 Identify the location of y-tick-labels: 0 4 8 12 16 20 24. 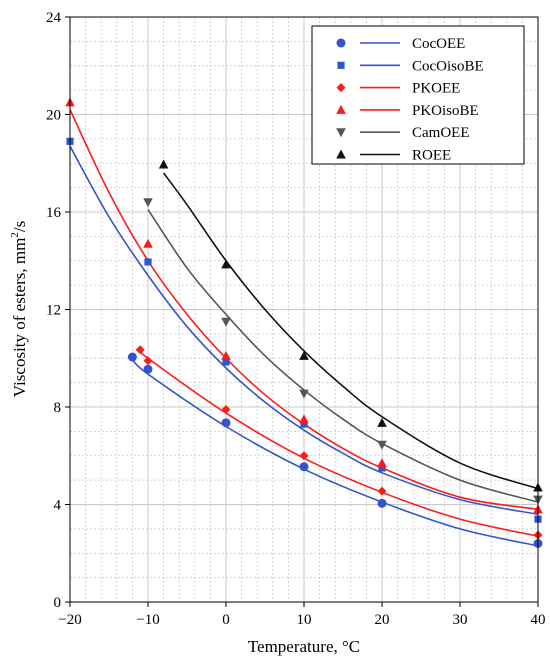
(54, 310).